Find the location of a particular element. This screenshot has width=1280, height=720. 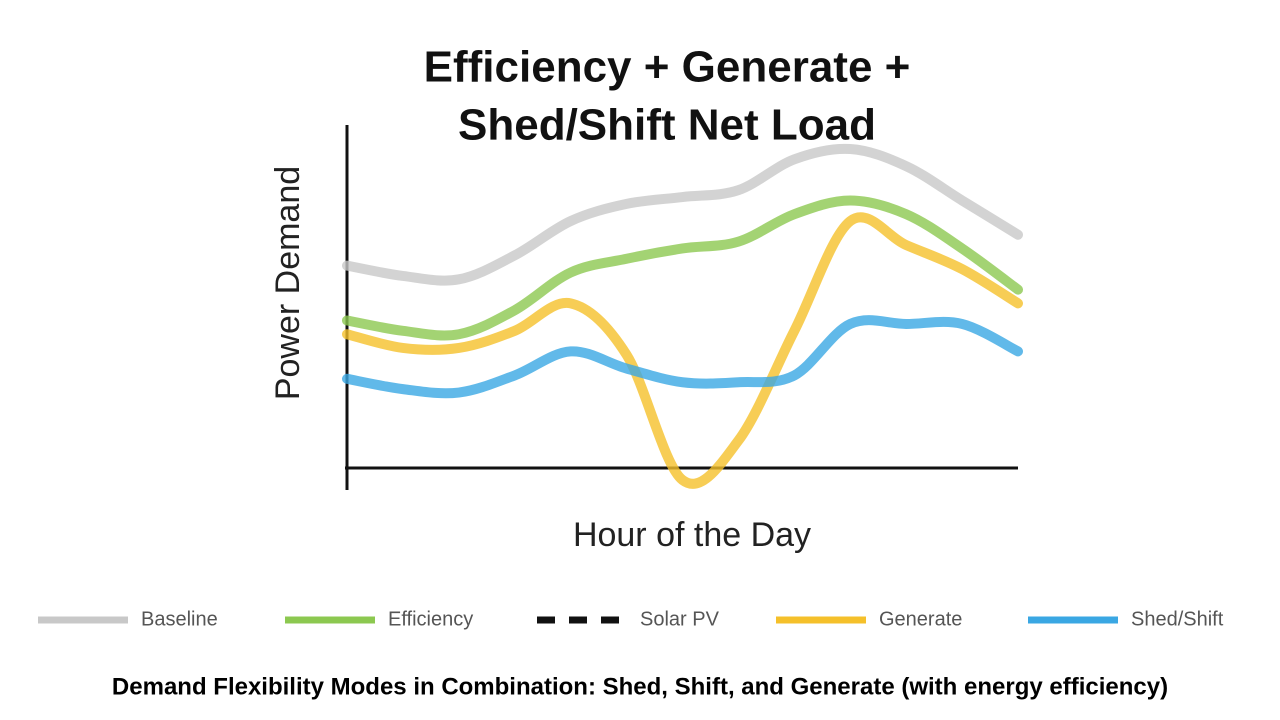

legend-label: Efficiency is located at coordinates (430, 619).